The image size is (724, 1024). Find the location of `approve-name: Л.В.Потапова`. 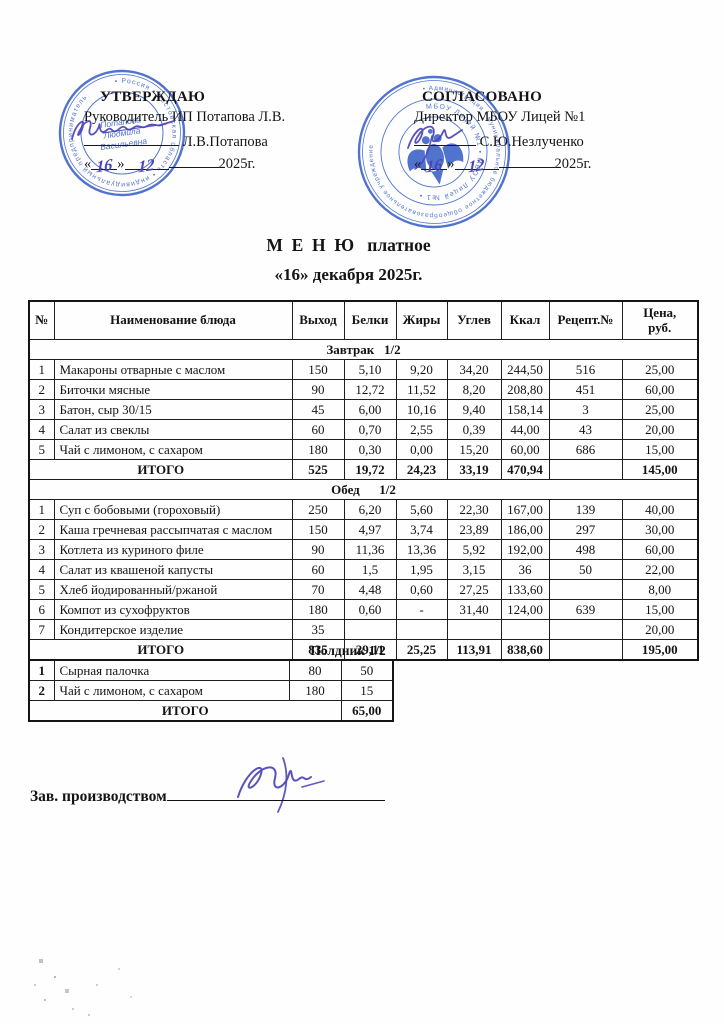

approve-name: Л.В.Потапова is located at coordinates (225, 142).